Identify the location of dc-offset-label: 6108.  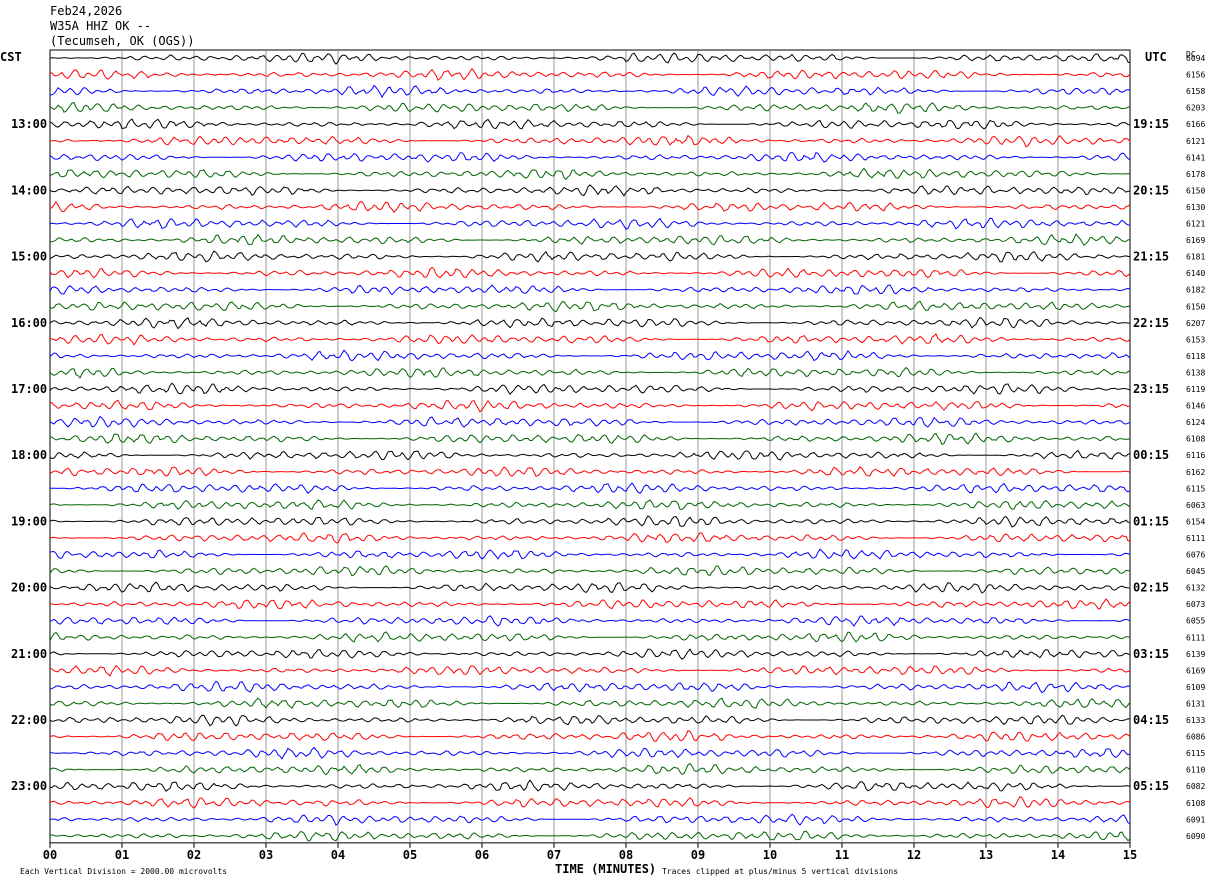
(1195, 439).